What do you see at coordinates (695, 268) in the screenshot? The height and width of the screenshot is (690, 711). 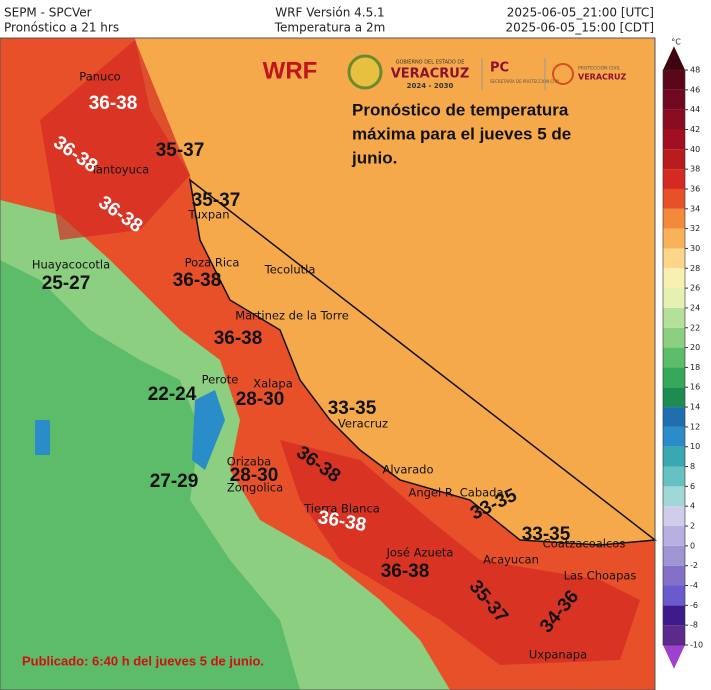 I see `colorbar-tick-label: 28` at bounding box center [695, 268].